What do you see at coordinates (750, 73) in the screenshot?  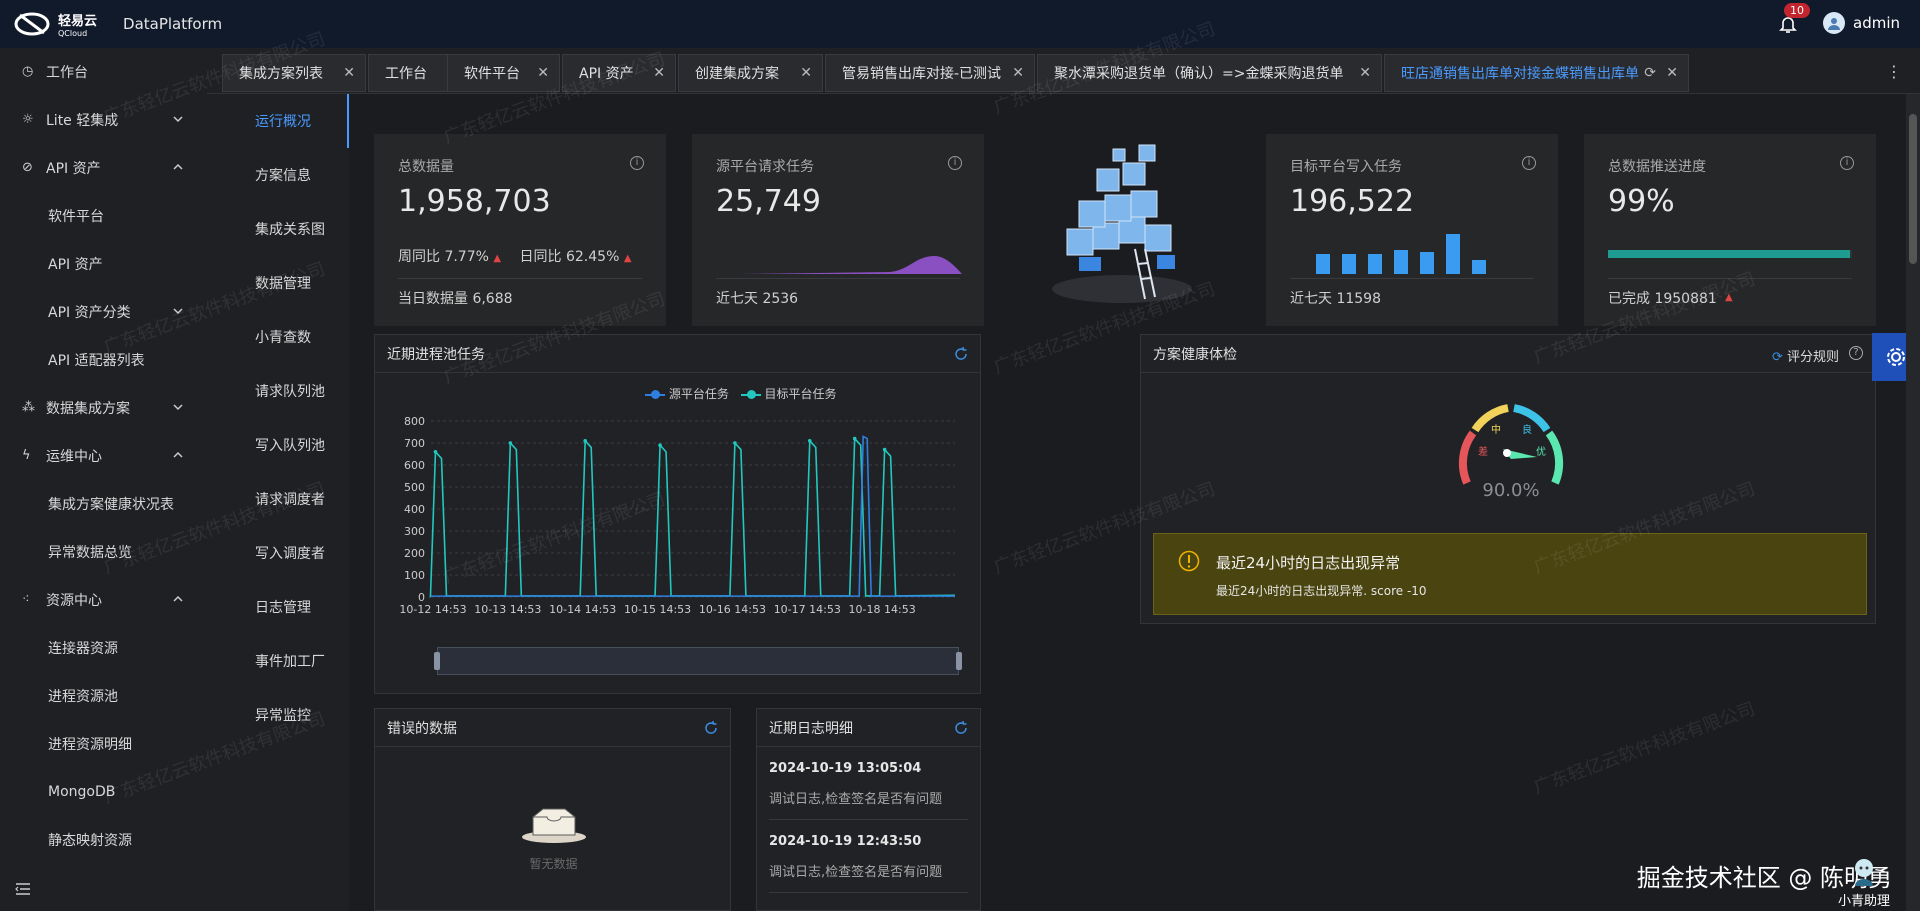 I see `tab-create-solution: 创建集成方案 ✕` at bounding box center [750, 73].